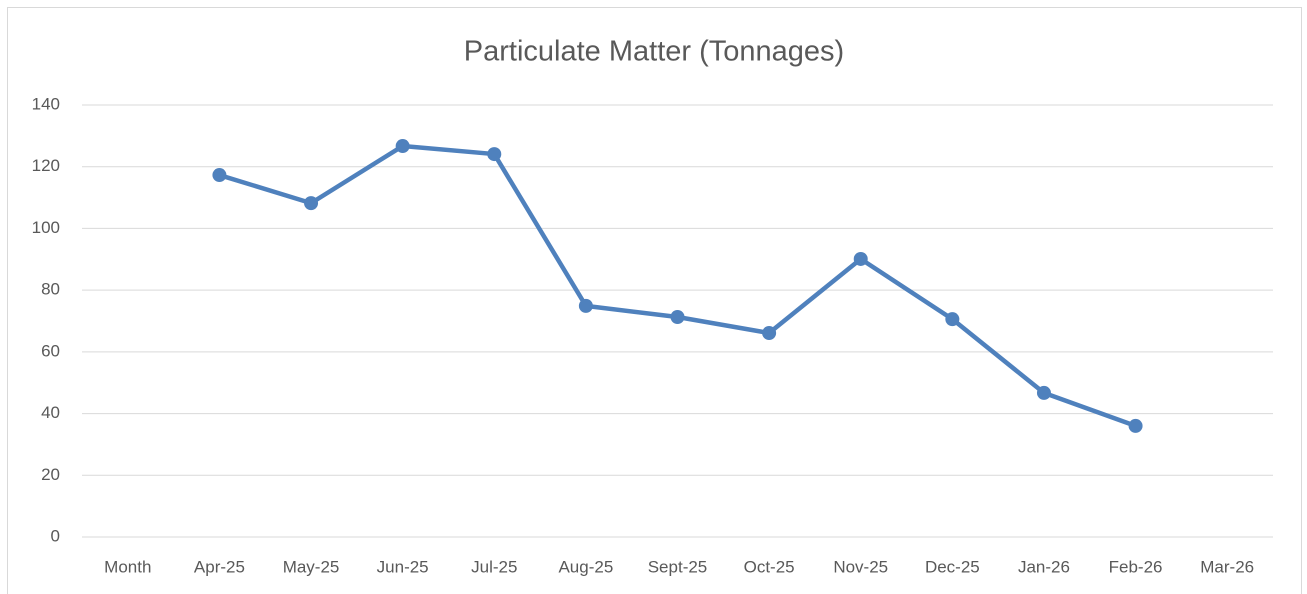 The image size is (1307, 594). What do you see at coordinates (127, 566) in the screenshot?
I see `x-tick-label: Month` at bounding box center [127, 566].